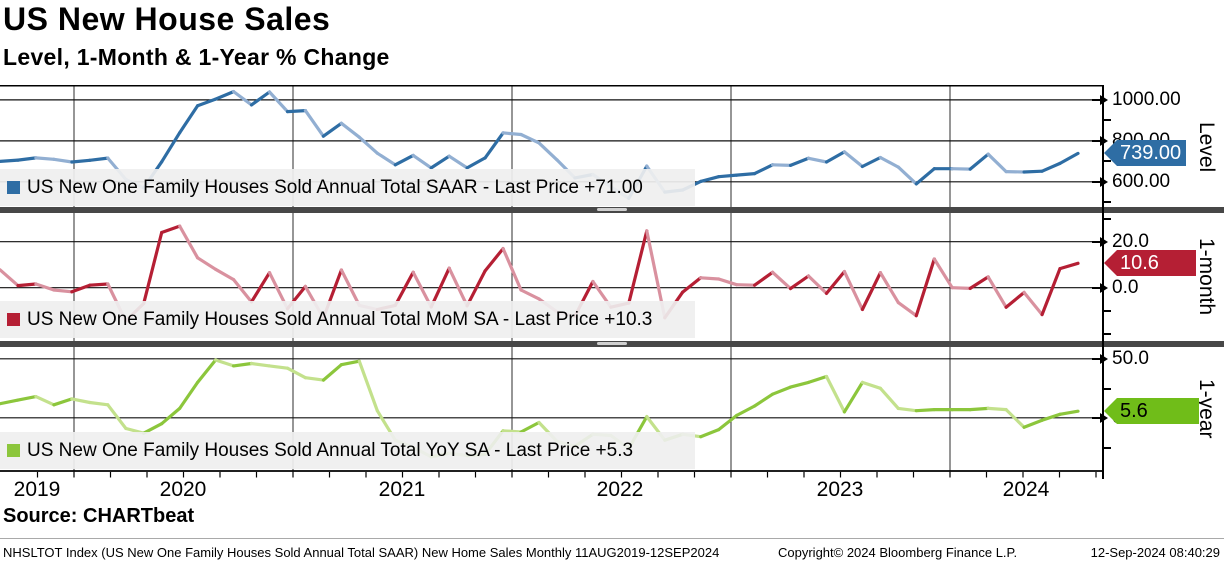 This screenshot has width=1224, height=566. I want to click on ytick-mom-0: 0.0, so click(1115, 287).